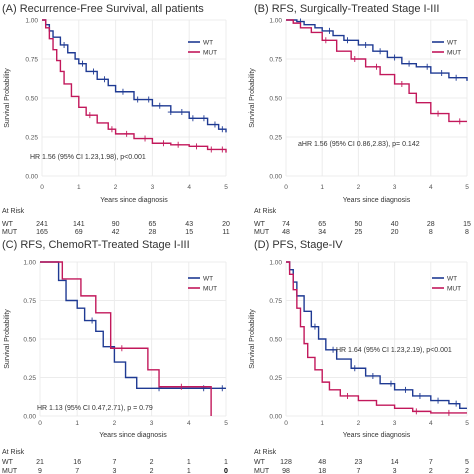 The height and width of the screenshot is (474, 474). What do you see at coordinates (359, 462) in the screenshot?
I see `risk-count: 23` at bounding box center [359, 462].